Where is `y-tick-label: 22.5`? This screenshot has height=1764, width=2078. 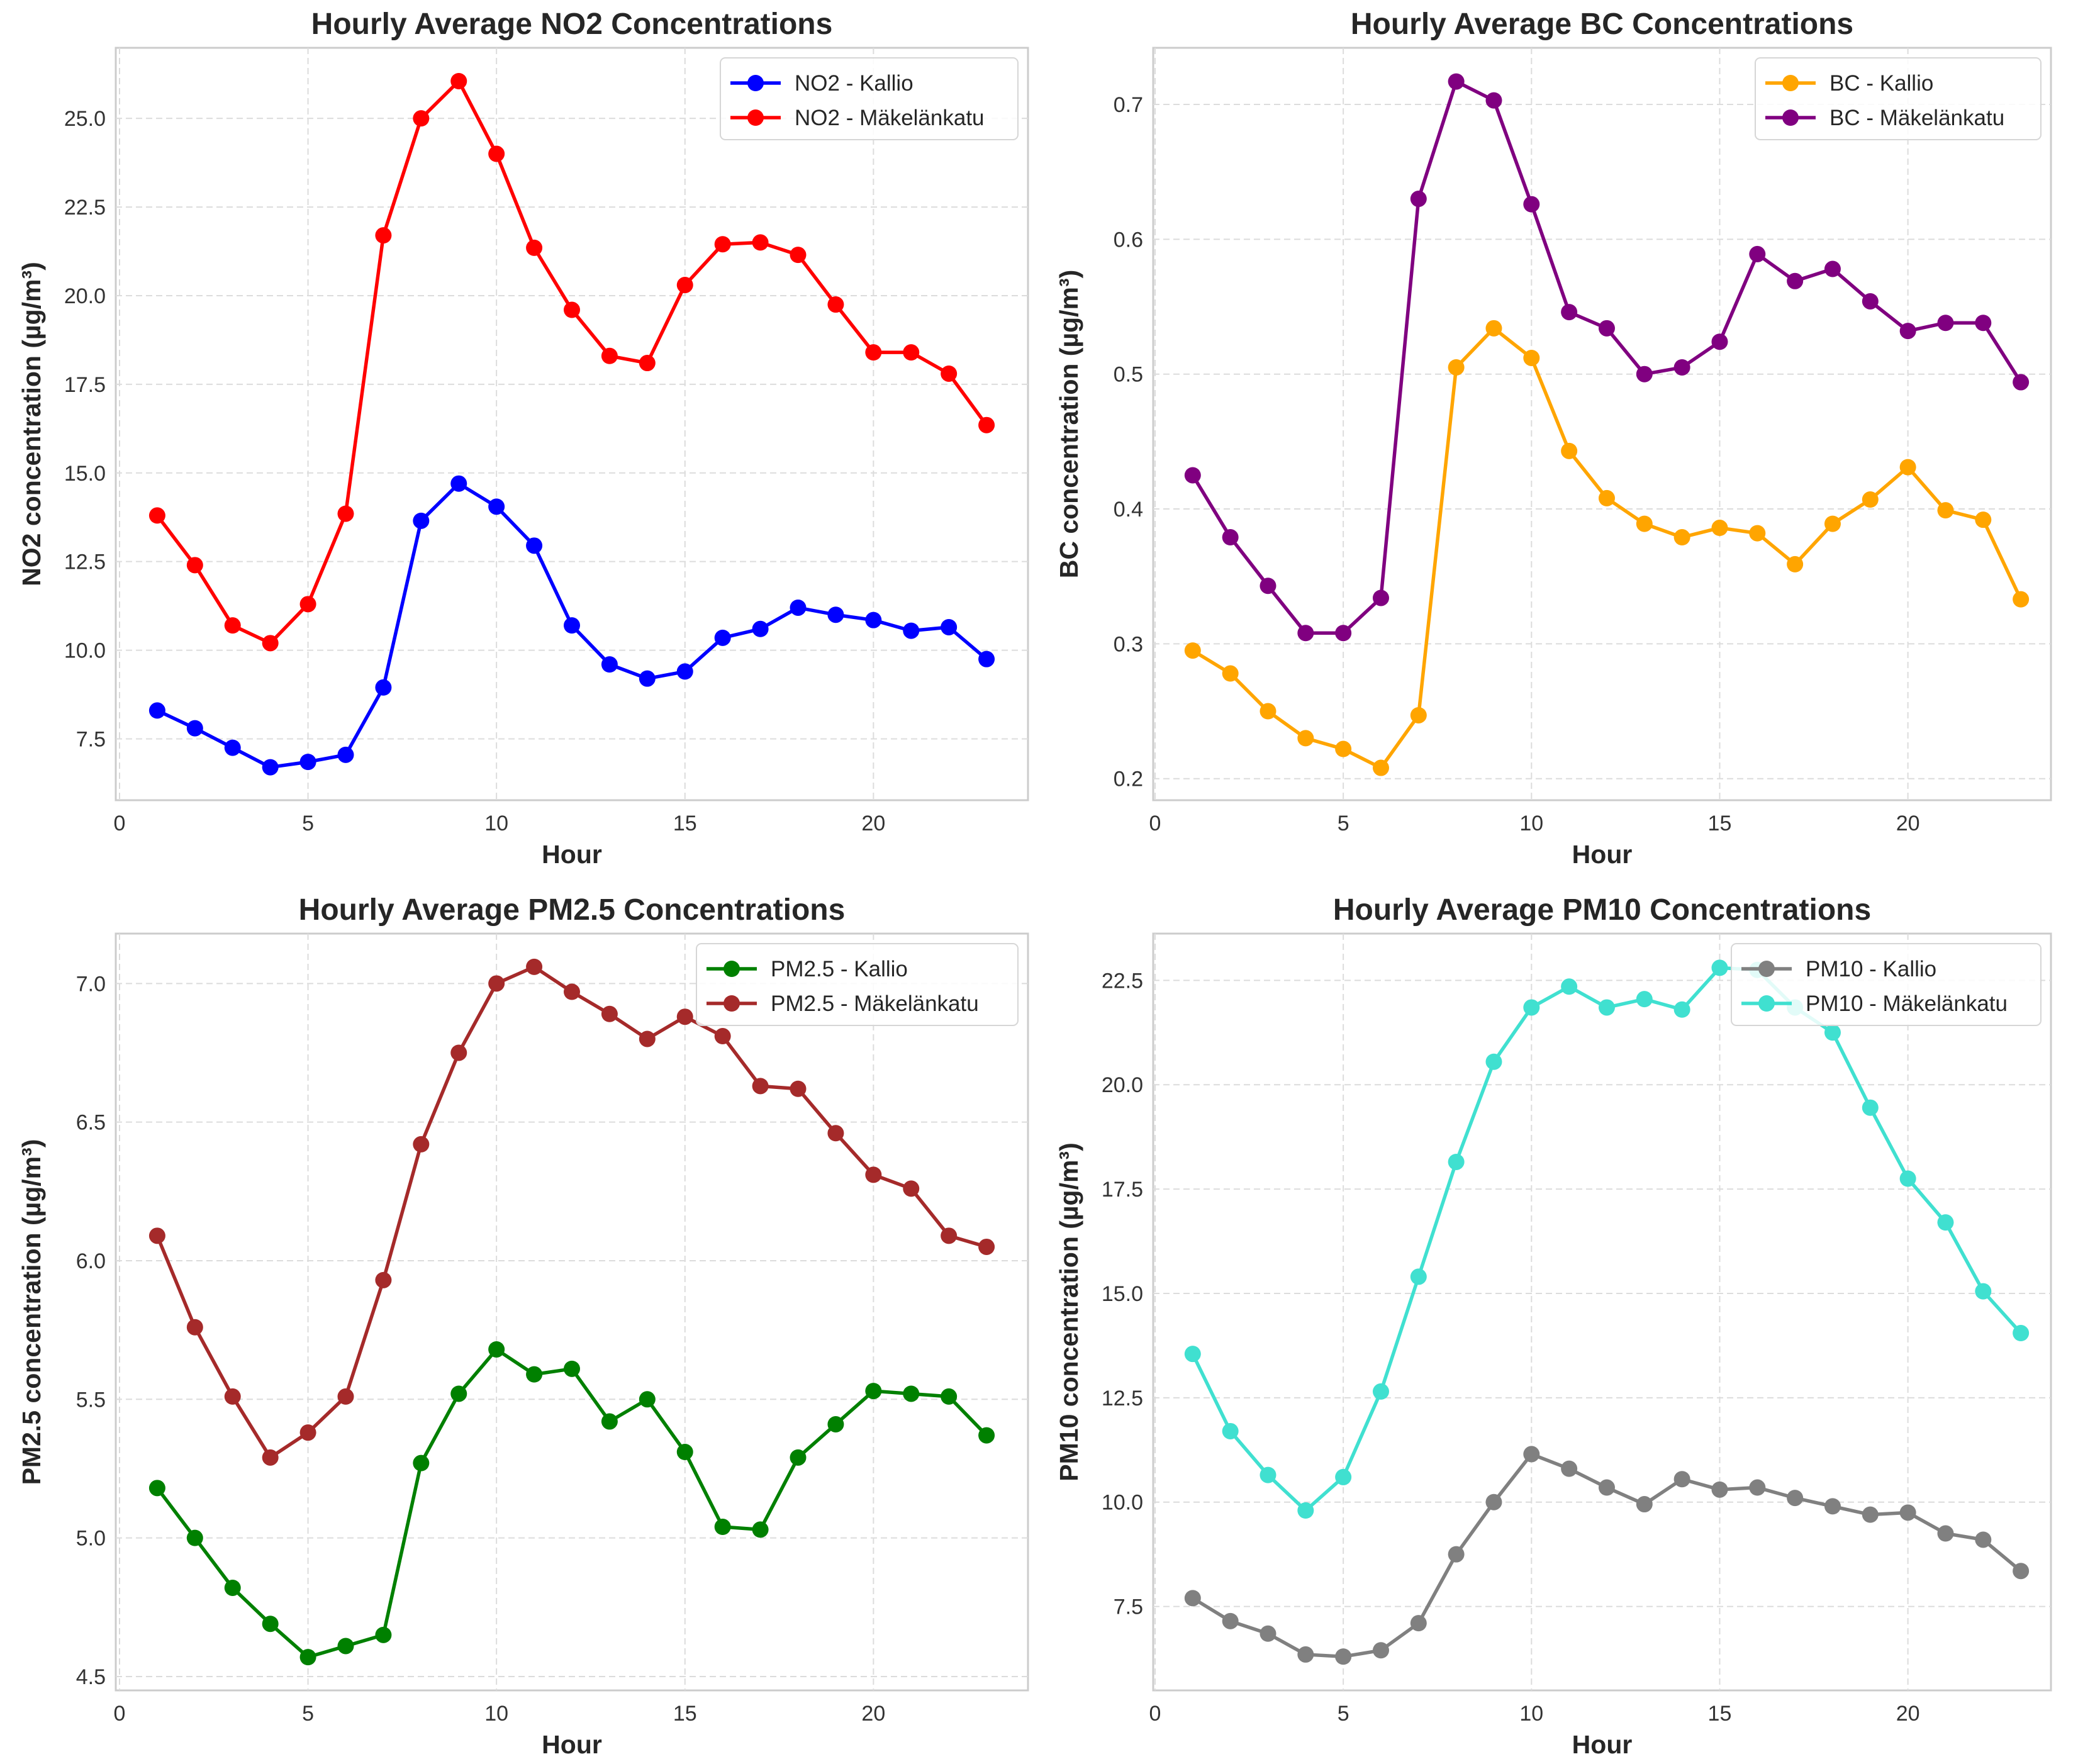
y-tick-label: 22.5 is located at coordinates (85, 208).